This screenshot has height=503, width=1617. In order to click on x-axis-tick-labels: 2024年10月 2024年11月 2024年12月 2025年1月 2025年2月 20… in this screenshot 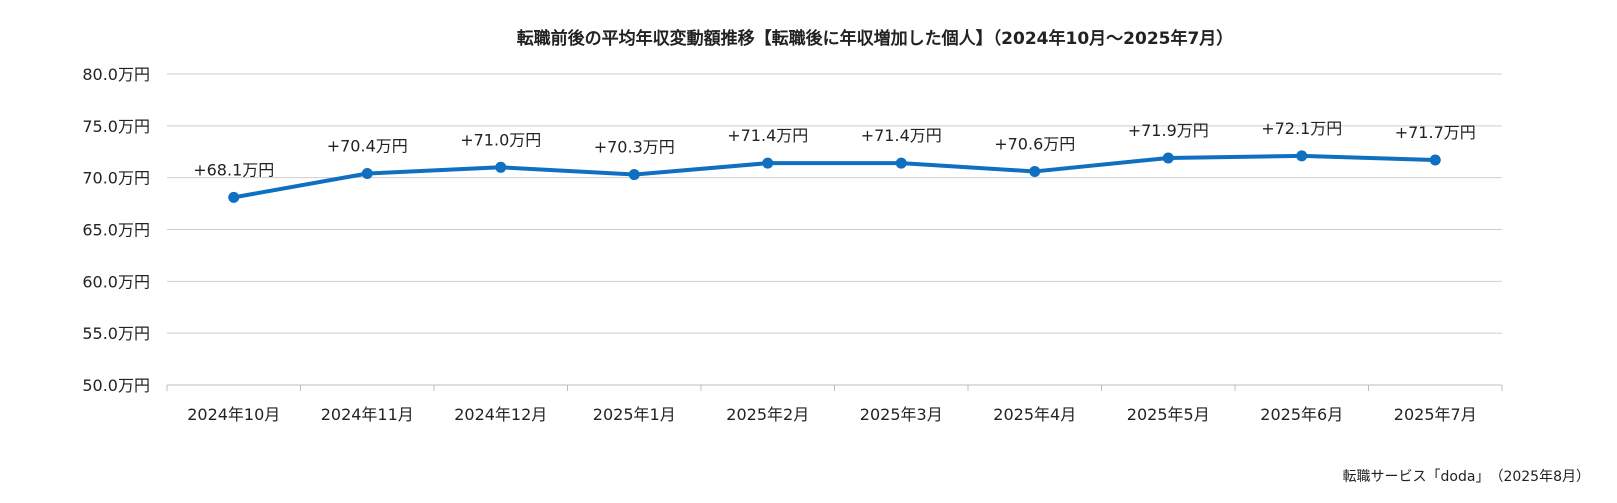, I will do `click(832, 414)`.